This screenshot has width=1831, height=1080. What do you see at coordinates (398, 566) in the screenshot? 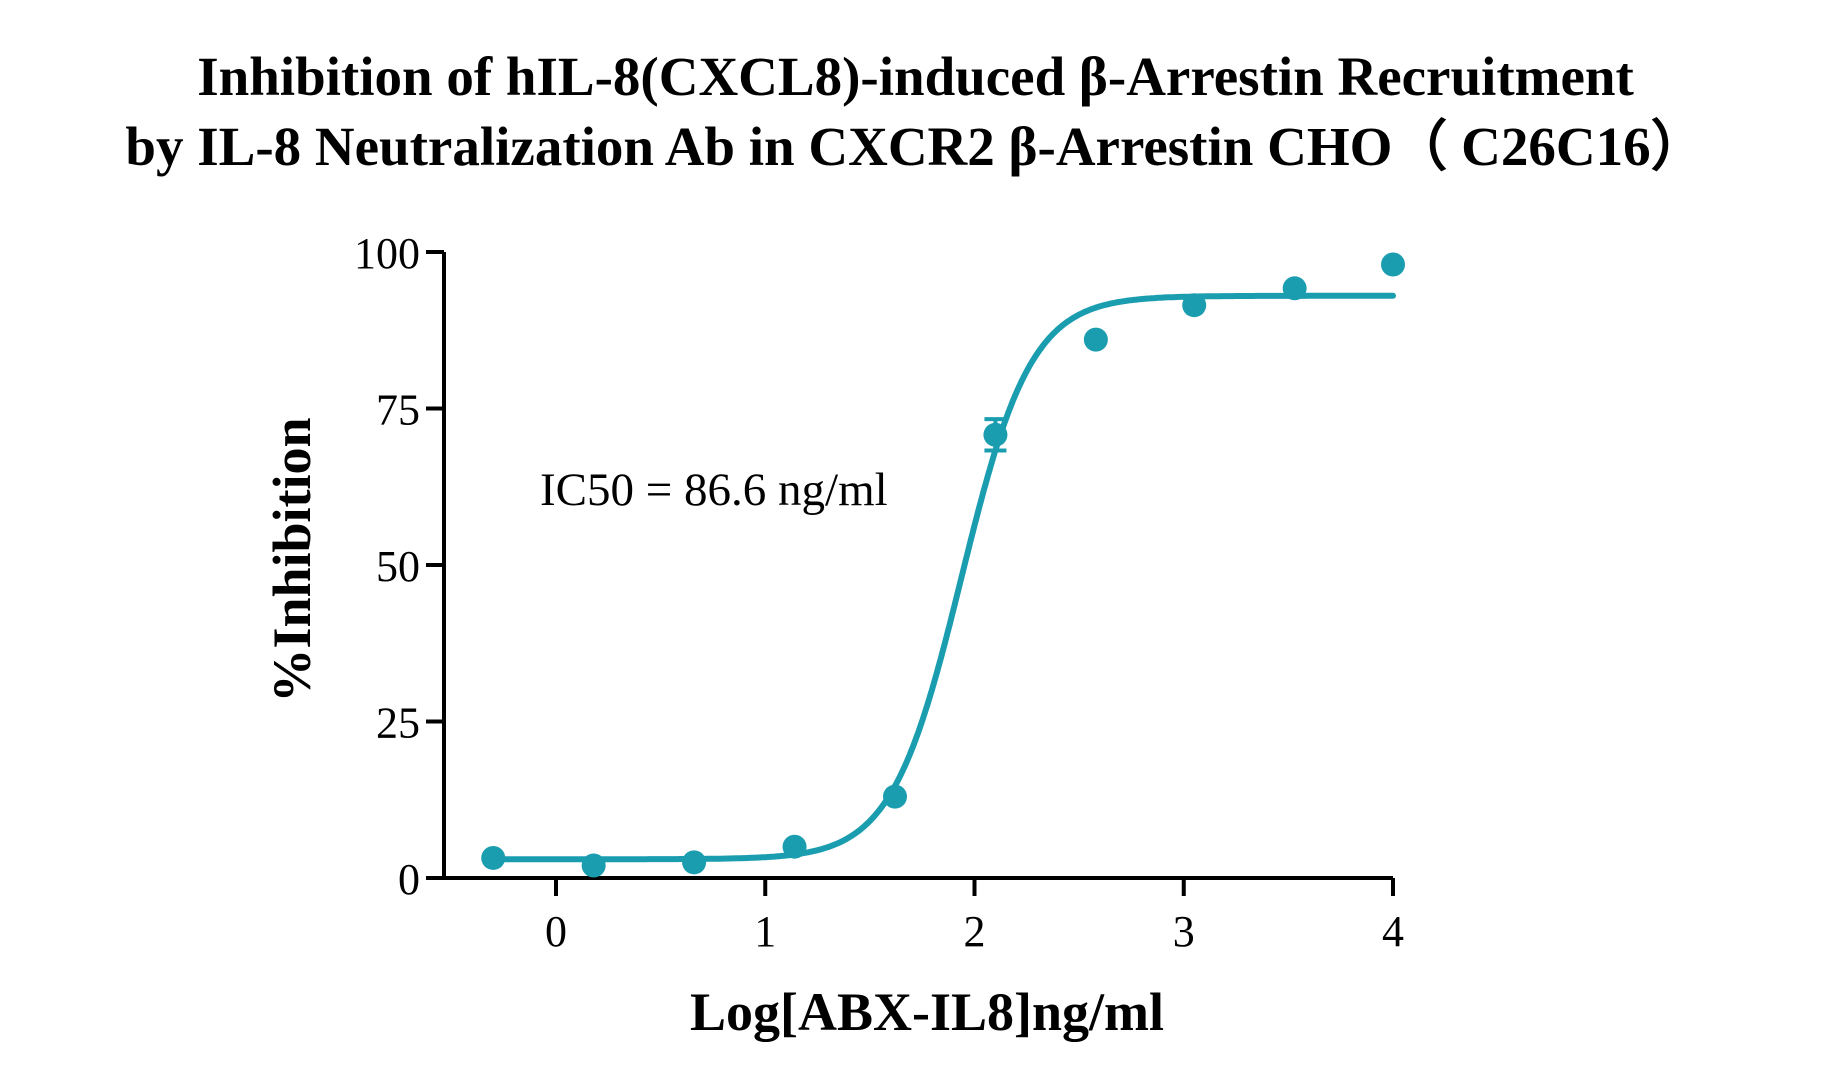
I see `y-tick-label: 50` at bounding box center [398, 566].